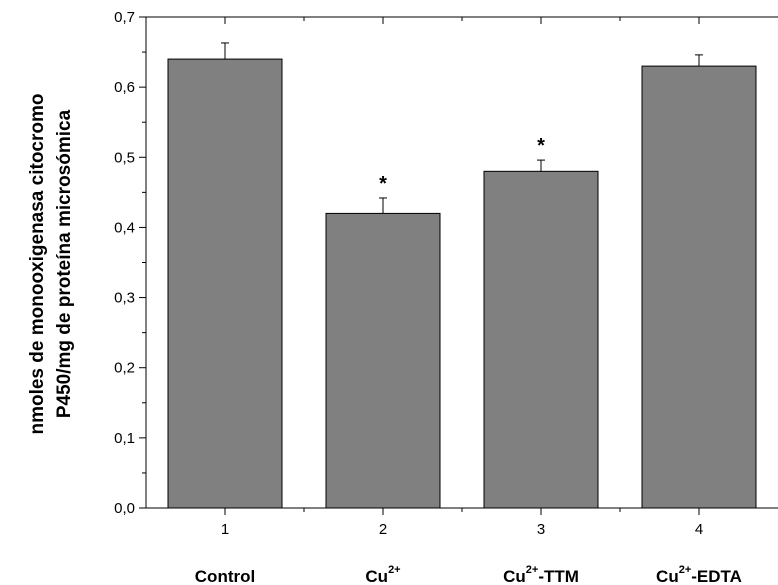 The height and width of the screenshot is (585, 778). What do you see at coordinates (225, 529) in the screenshot?
I see `x-tick-label: 1` at bounding box center [225, 529].